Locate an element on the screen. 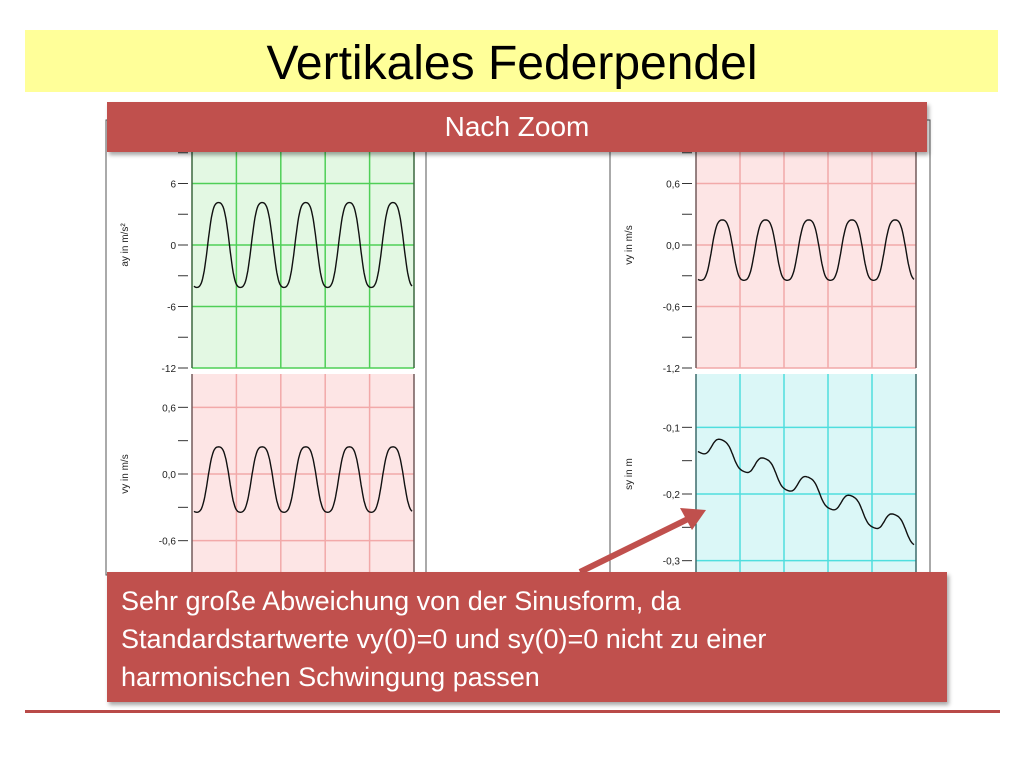 The image size is (1024, 768). y-tick-label: -0,1 is located at coordinates (672, 428).